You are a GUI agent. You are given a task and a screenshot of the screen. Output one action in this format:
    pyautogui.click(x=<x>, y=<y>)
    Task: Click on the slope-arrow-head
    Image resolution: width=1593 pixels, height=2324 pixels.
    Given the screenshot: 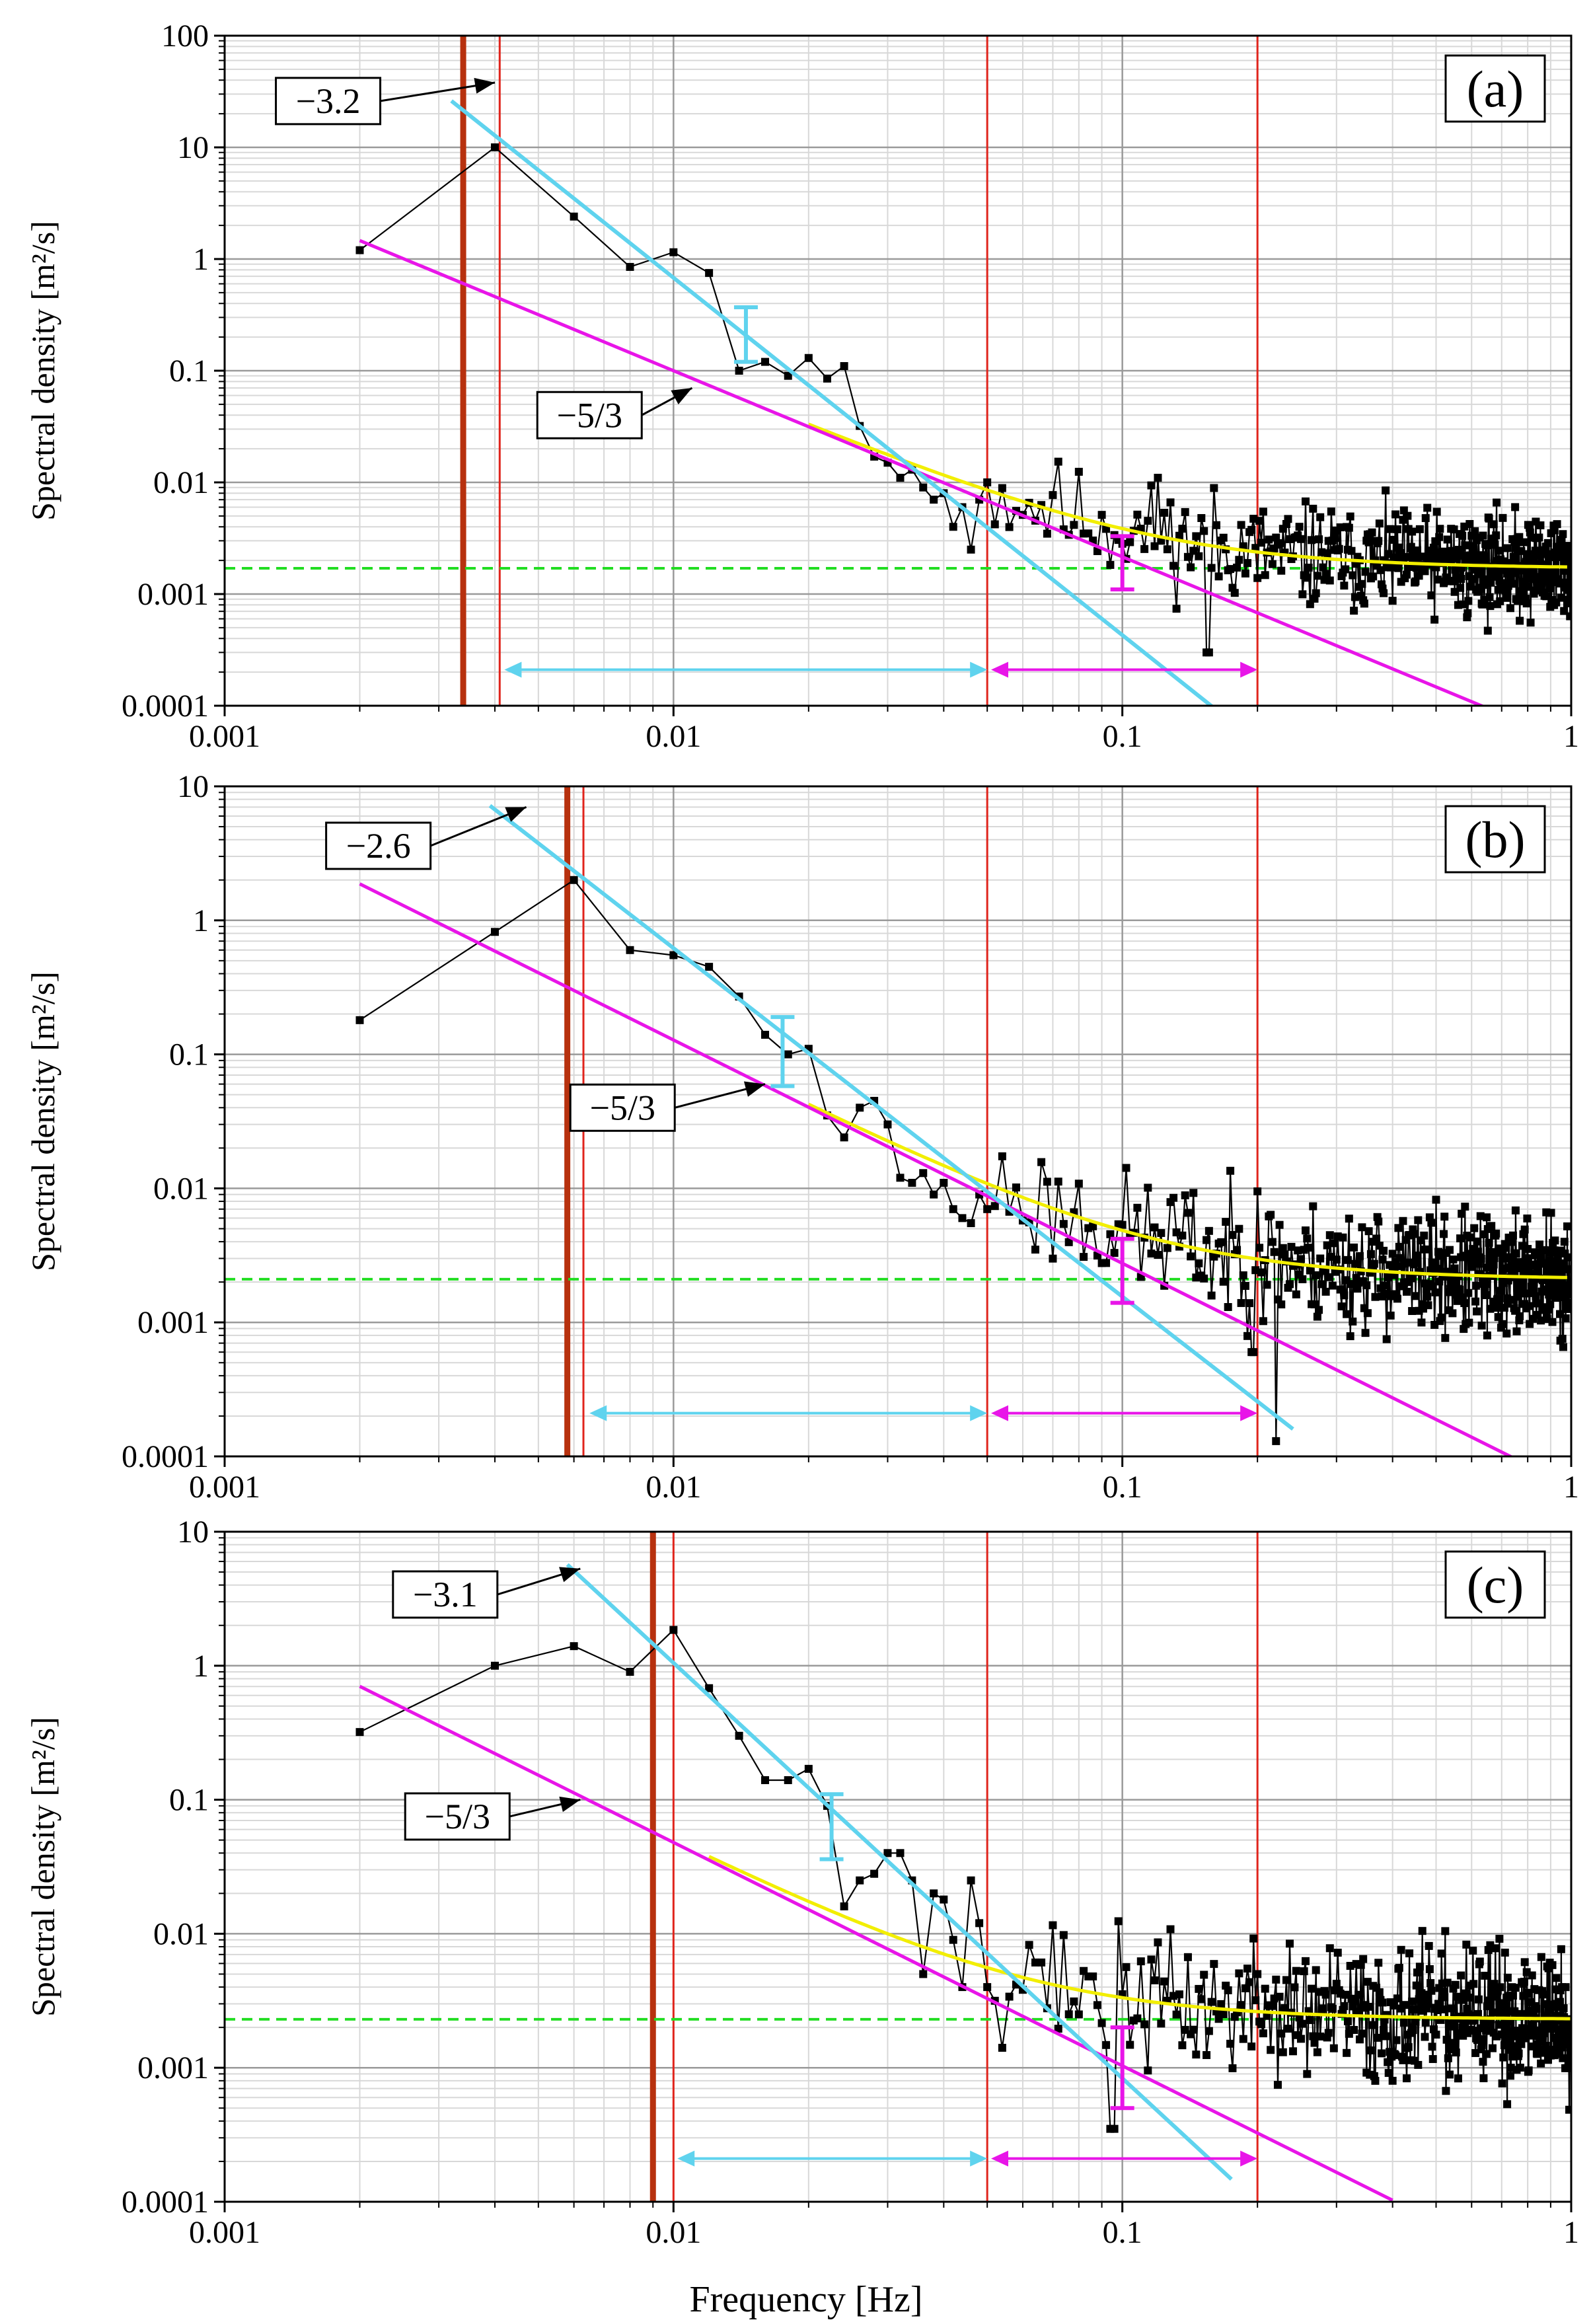 What is the action you would take?
    pyautogui.click(x=570, y=1804)
    